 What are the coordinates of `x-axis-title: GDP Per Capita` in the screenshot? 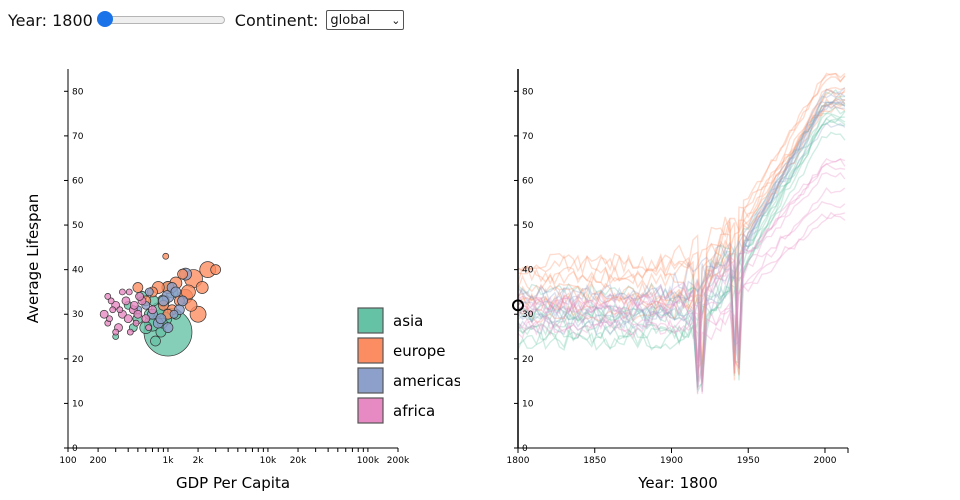 It's located at (233, 483).